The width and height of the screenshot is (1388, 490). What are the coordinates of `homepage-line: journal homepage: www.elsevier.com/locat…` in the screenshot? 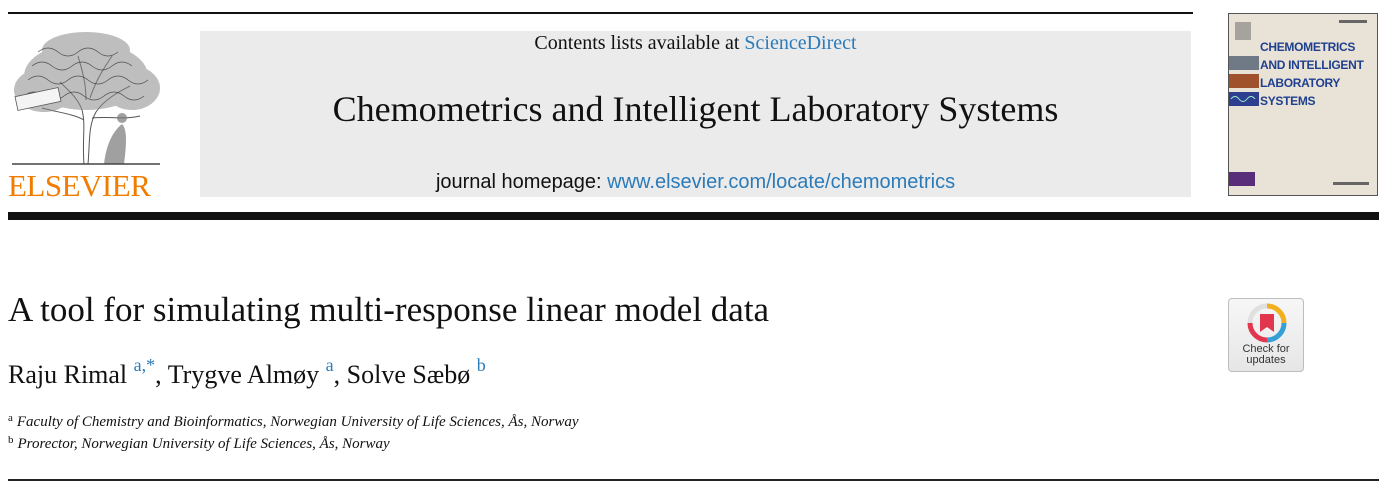 It's located at (695, 182).